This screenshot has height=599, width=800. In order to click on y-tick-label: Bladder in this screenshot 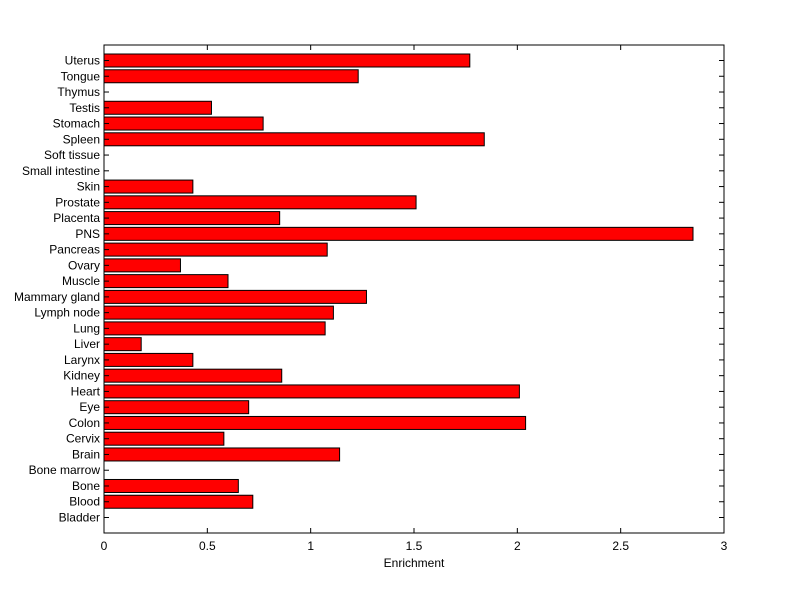, I will do `click(79, 518)`.